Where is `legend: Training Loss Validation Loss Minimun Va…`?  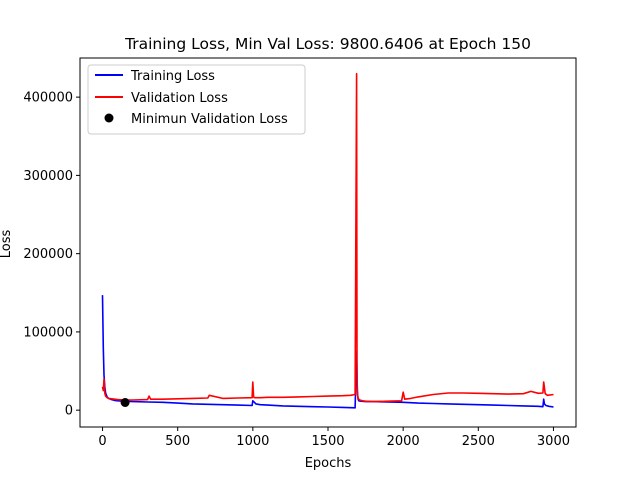 legend: Training Loss Validation Loss Minimun Va… is located at coordinates (196, 99).